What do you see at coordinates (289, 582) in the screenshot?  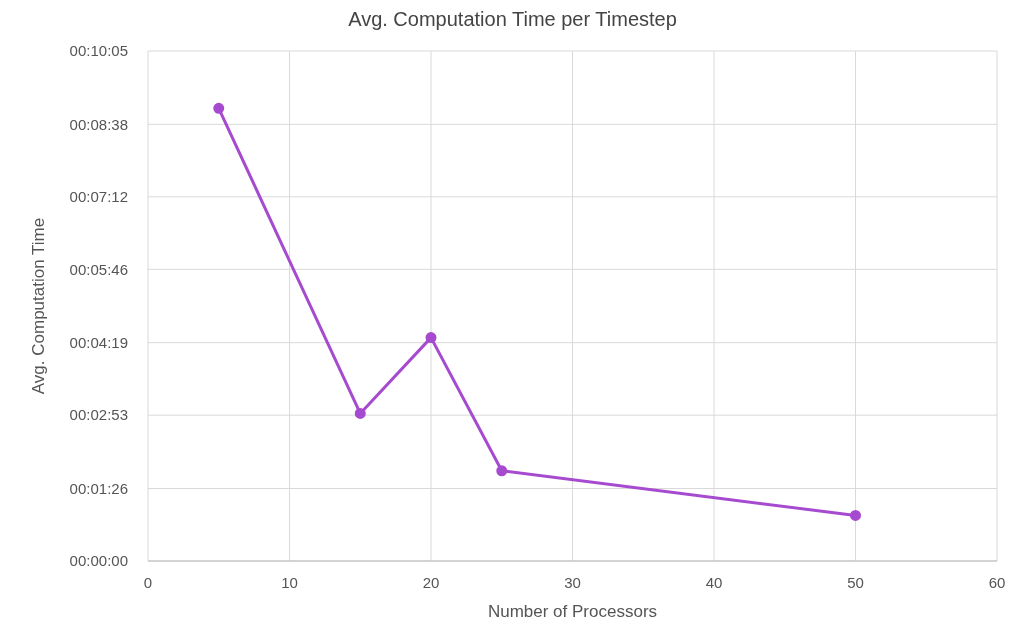 I see `x-tick-label: 10` at bounding box center [289, 582].